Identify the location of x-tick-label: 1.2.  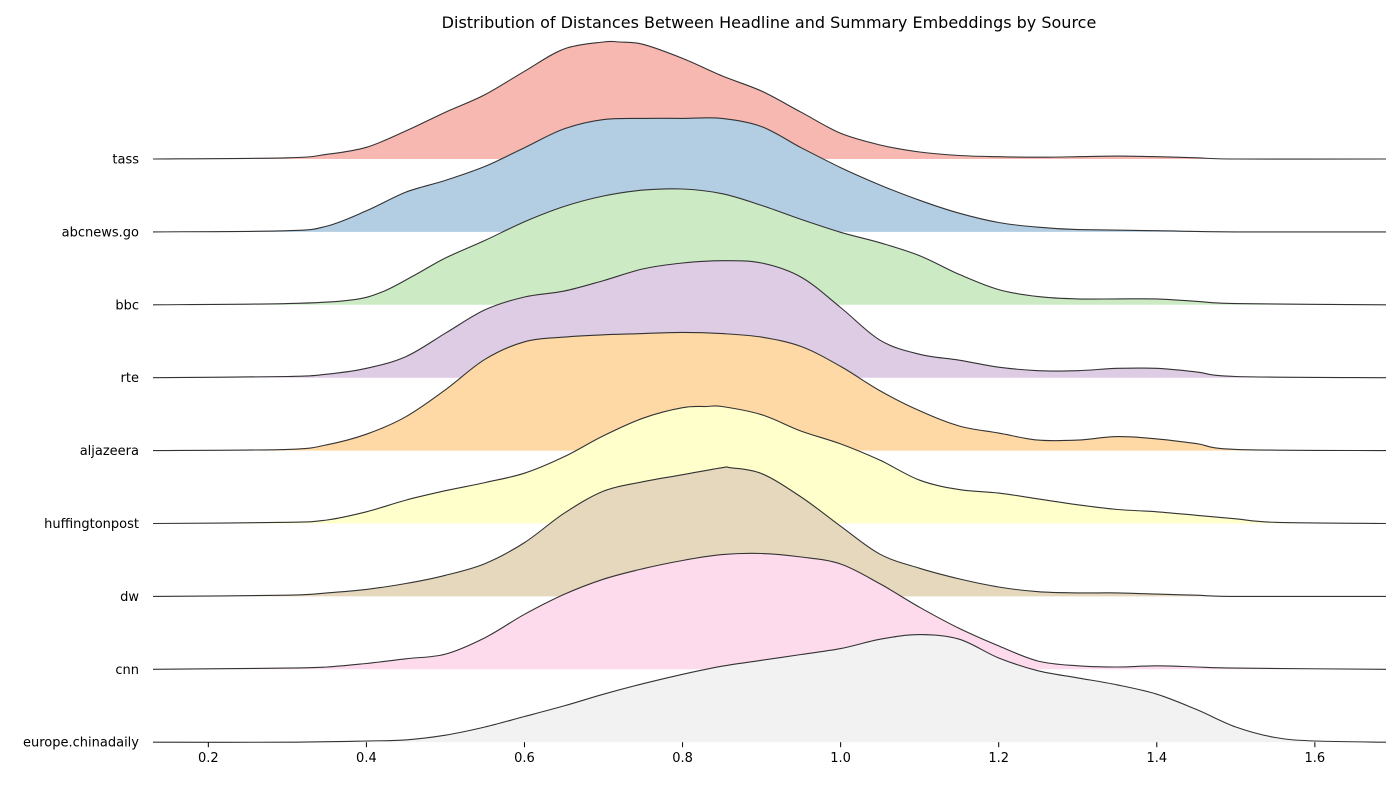
(998, 758).